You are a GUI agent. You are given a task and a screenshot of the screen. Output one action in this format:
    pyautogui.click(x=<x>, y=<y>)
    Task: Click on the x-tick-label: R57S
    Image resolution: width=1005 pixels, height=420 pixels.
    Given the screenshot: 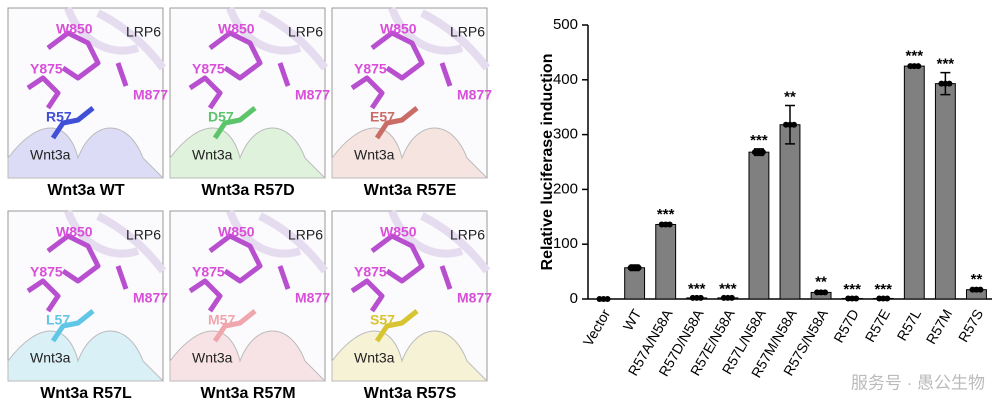 What is the action you would take?
    pyautogui.click(x=970, y=325)
    